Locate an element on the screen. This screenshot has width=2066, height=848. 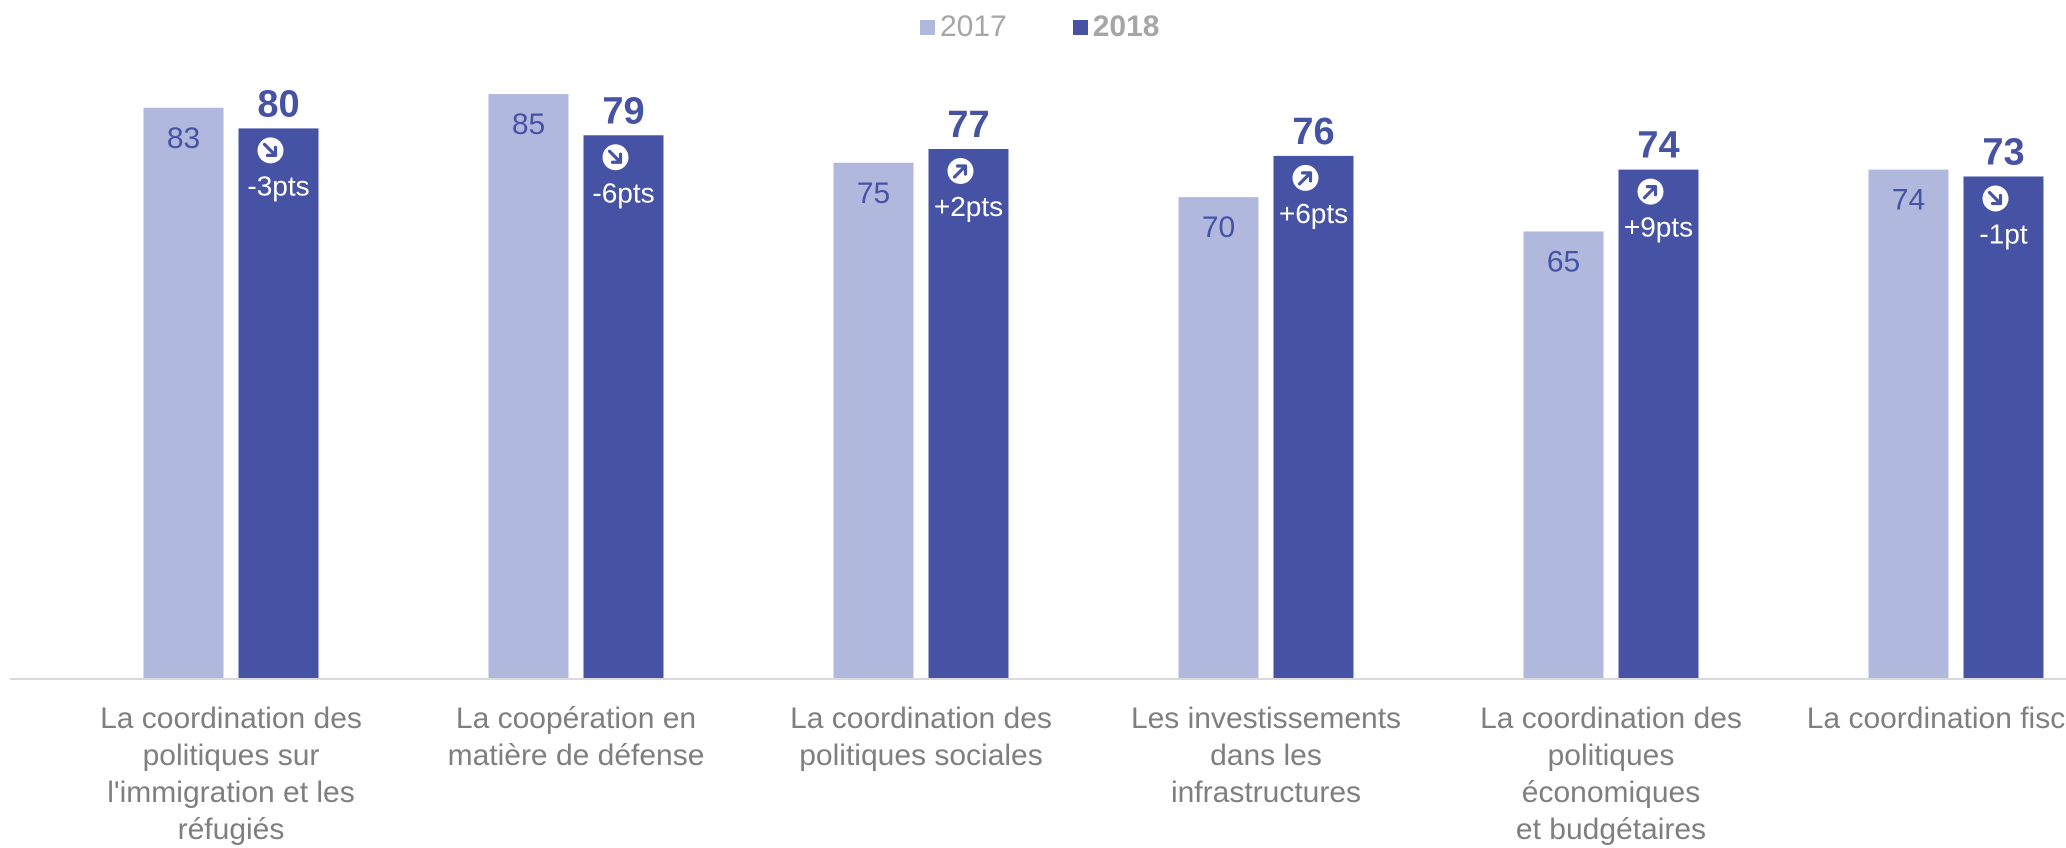
category-label-1: La coopération en matière de défense is located at coordinates (576, 737).